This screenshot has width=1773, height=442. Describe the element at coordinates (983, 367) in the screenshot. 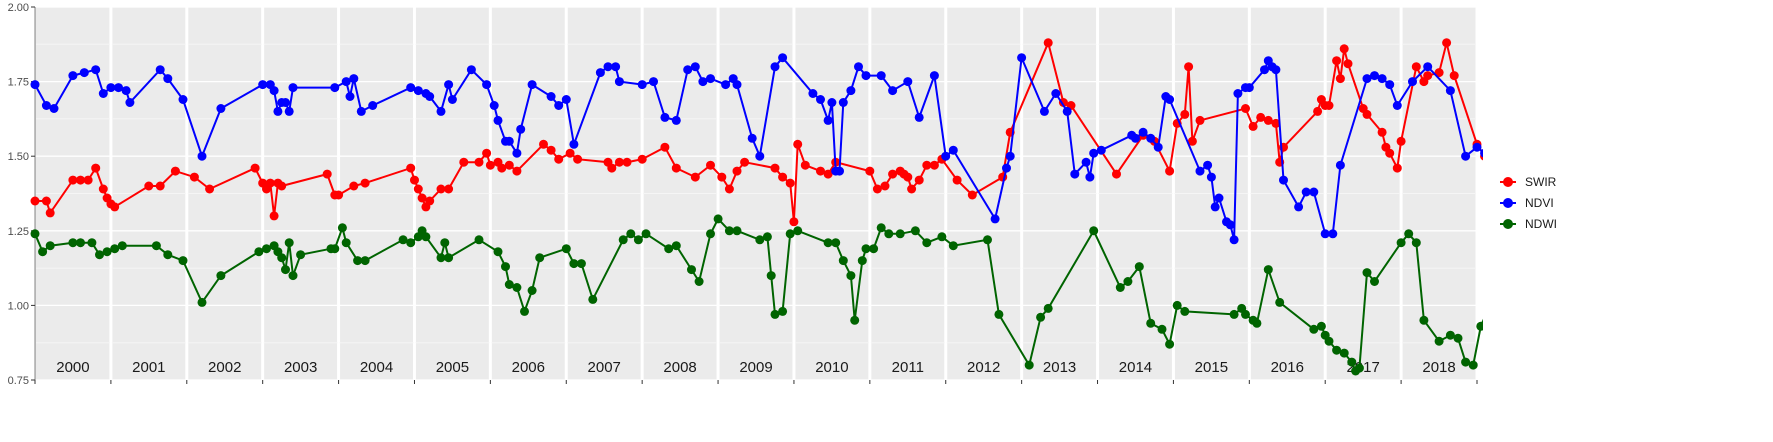

I see `year-label: 2012` at that location.